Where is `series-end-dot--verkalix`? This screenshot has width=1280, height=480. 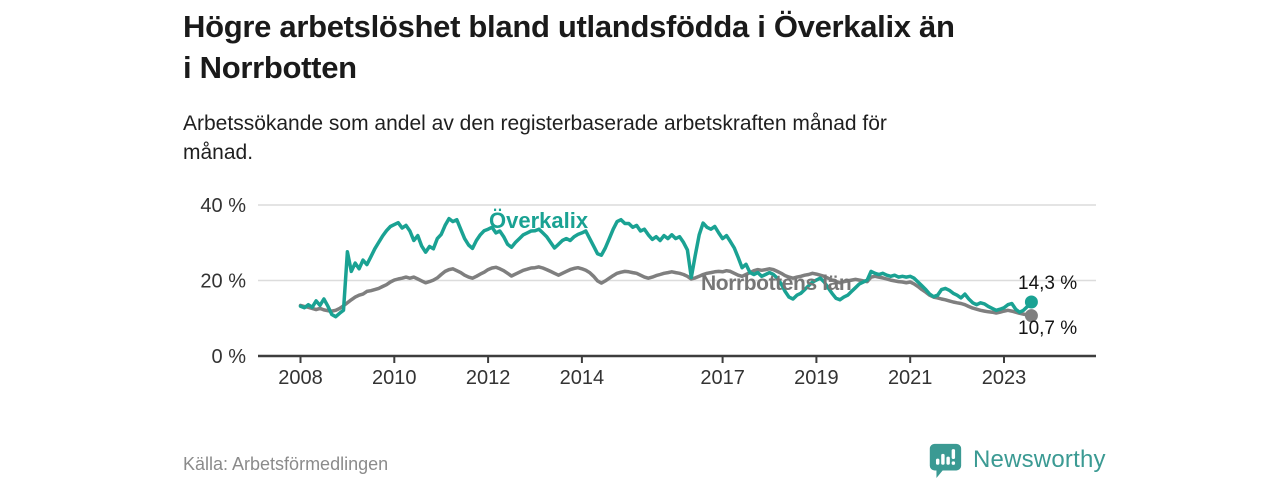 series-end-dot--verkalix is located at coordinates (1031, 302).